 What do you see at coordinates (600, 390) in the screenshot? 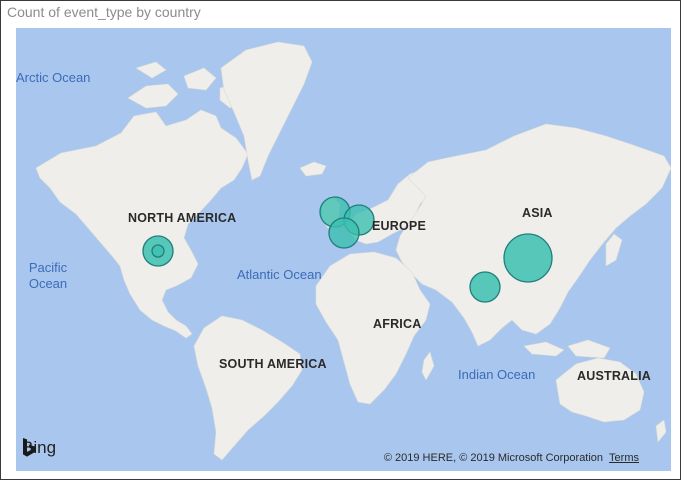
I see `land-australia` at bounding box center [600, 390].